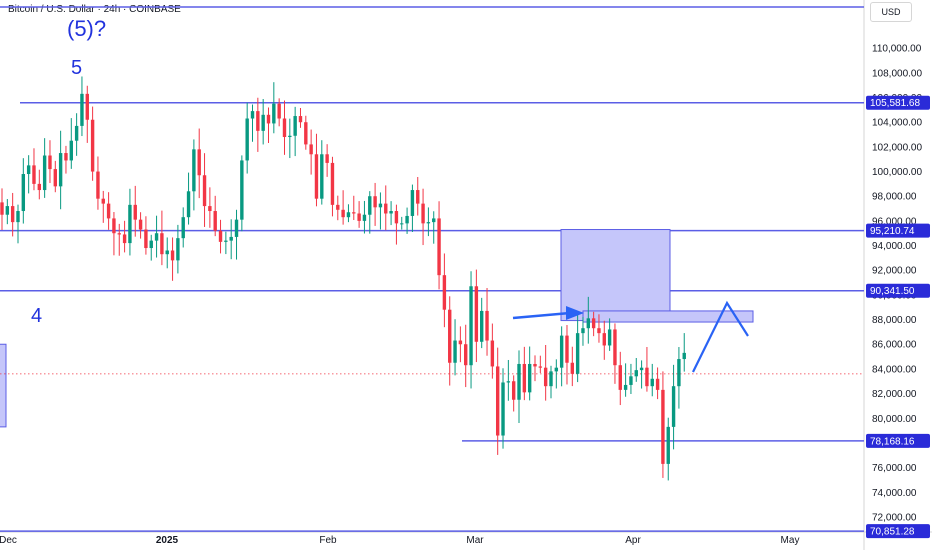  Describe the element at coordinates (575, 313) in the screenshot. I see `arrow-head-icon` at that location.